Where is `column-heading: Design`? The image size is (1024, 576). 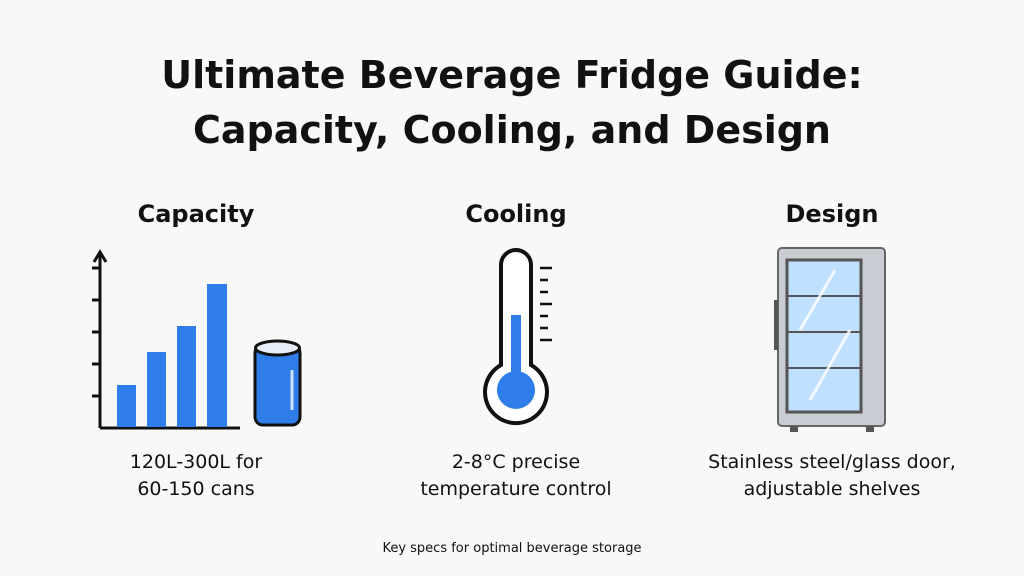
column-heading: Design is located at coordinates (832, 214).